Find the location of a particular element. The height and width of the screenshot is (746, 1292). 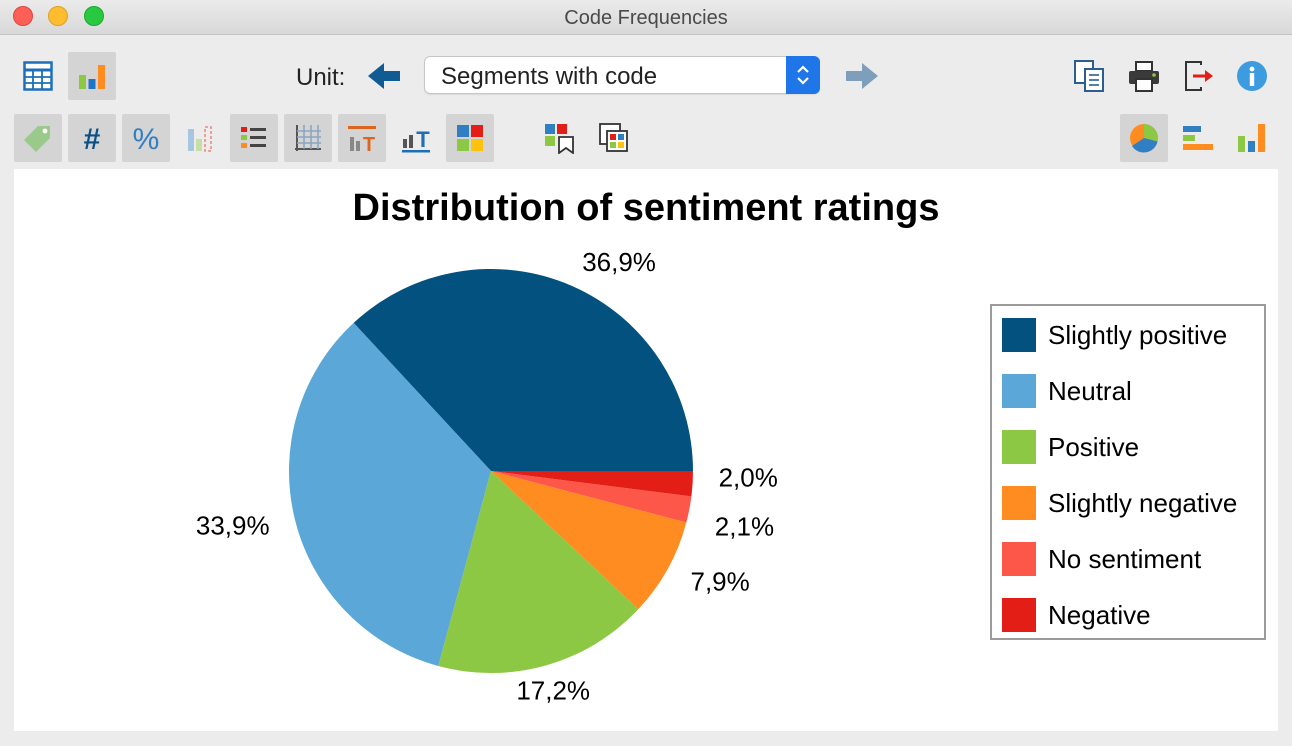

pie-slice-slightly-positive is located at coordinates (523, 369).